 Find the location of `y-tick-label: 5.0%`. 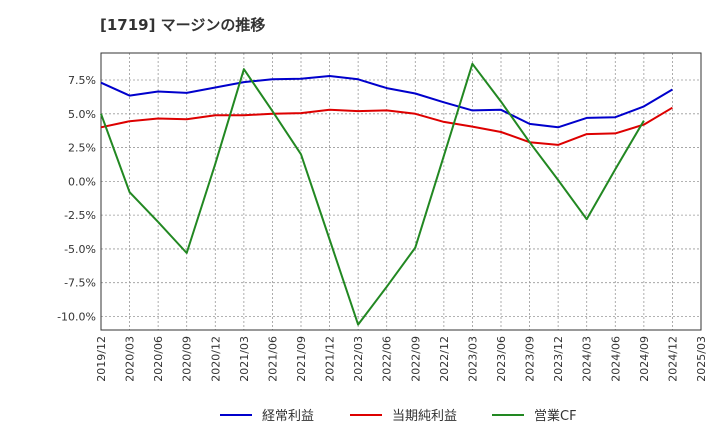

y-tick-label: 5.0% is located at coordinates (82, 114).